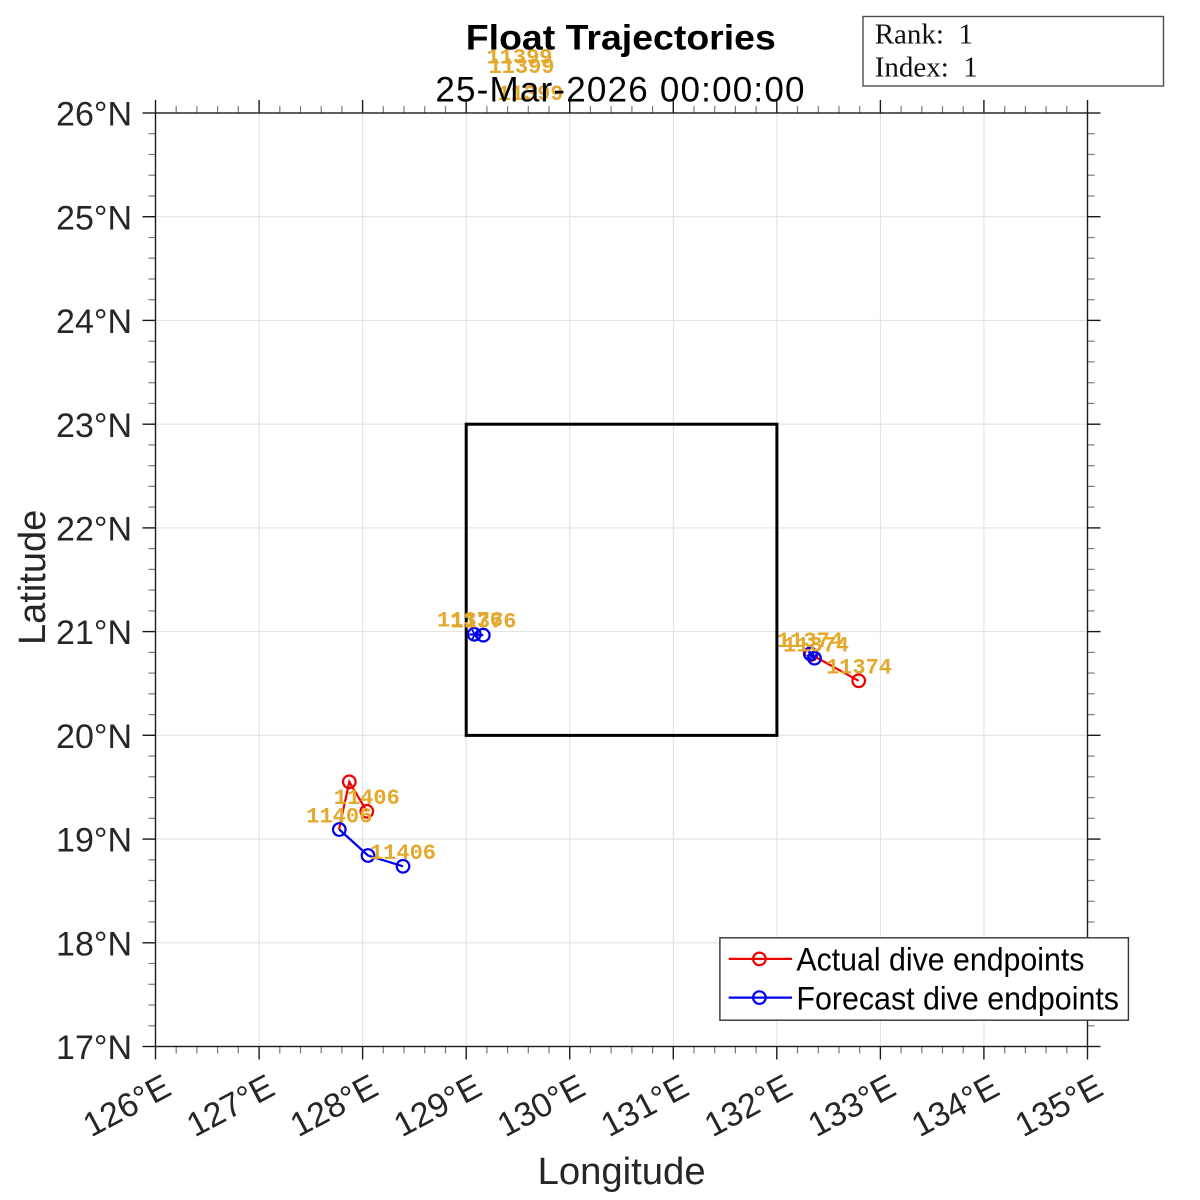  Describe the element at coordinates (924, 35) in the screenshot. I see `svg-text: Rank: 1` at that location.